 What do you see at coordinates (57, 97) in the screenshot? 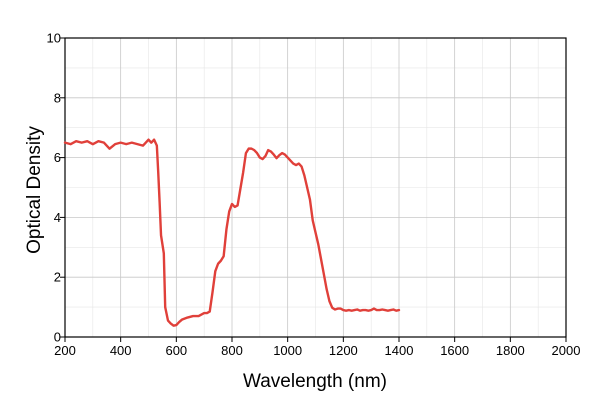
I see `y-tick-label: 8` at bounding box center [57, 97].